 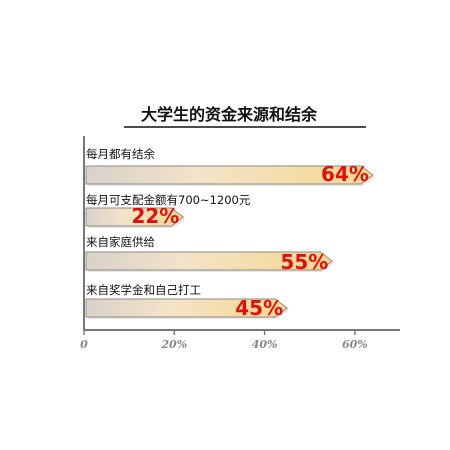 I want to click on value-label: 22%, so click(x=155, y=216).